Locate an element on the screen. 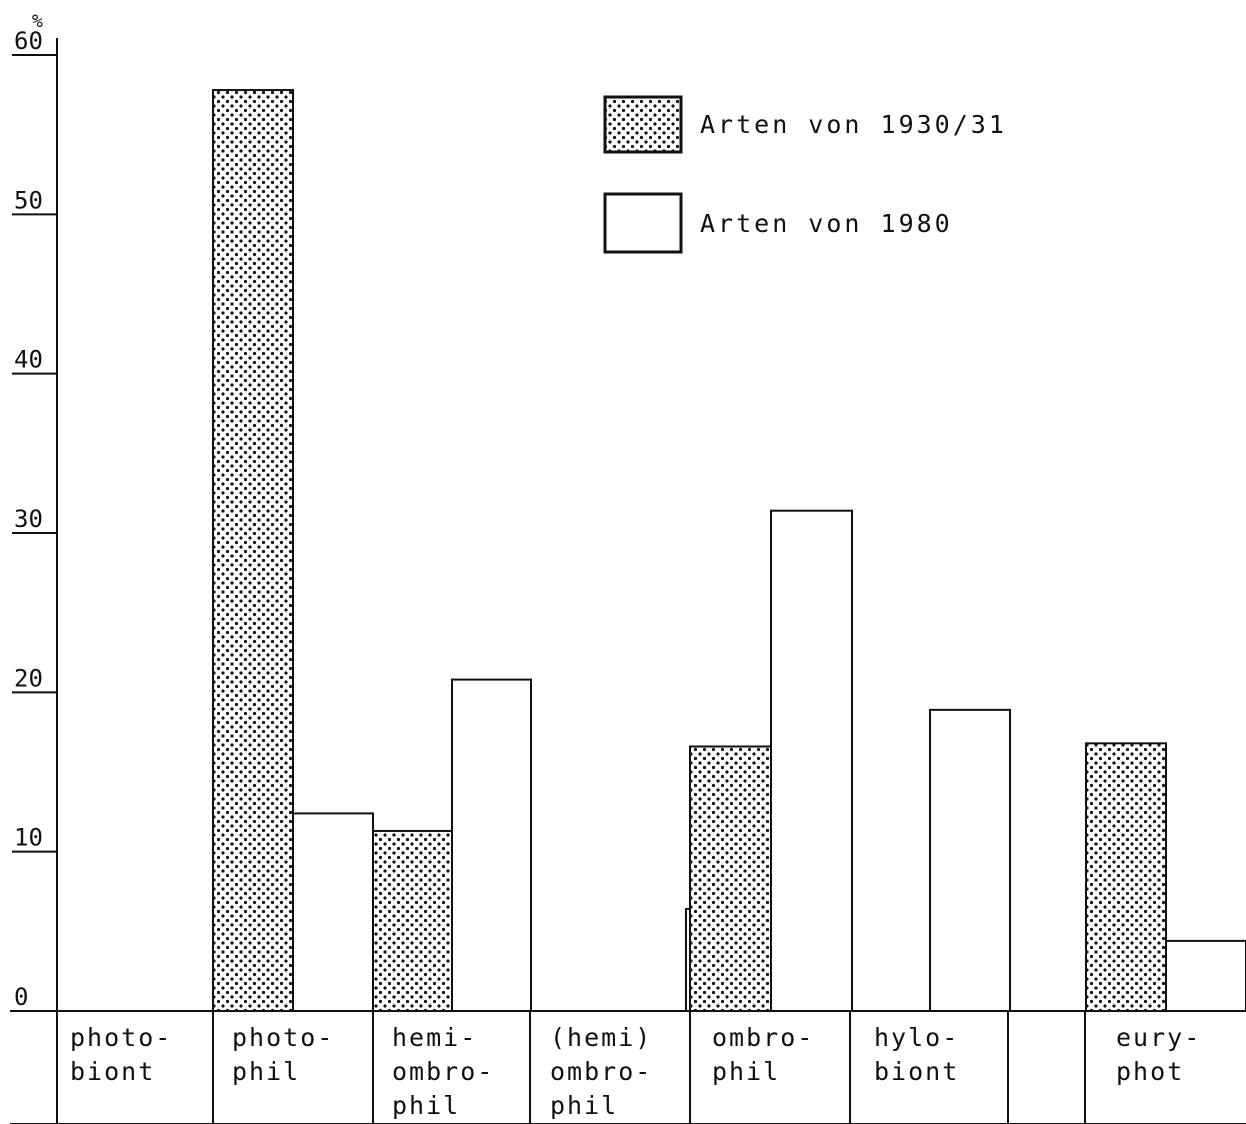 This screenshot has width=1246, height=1124. category-label-7: eury-phot is located at coordinates (1158, 1054).